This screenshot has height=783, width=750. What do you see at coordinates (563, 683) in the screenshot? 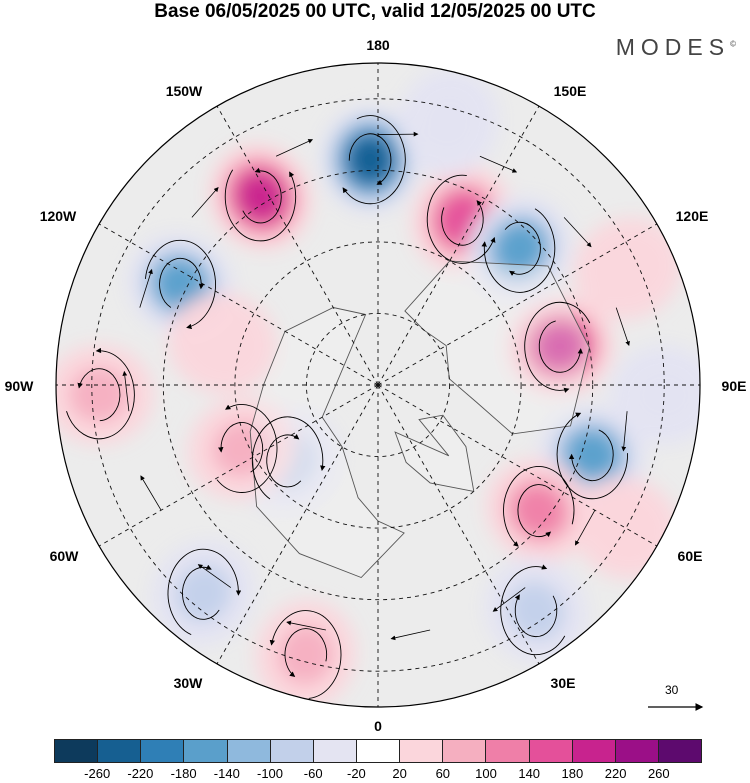
I see `lon-label-30e: 30E` at bounding box center [563, 683].